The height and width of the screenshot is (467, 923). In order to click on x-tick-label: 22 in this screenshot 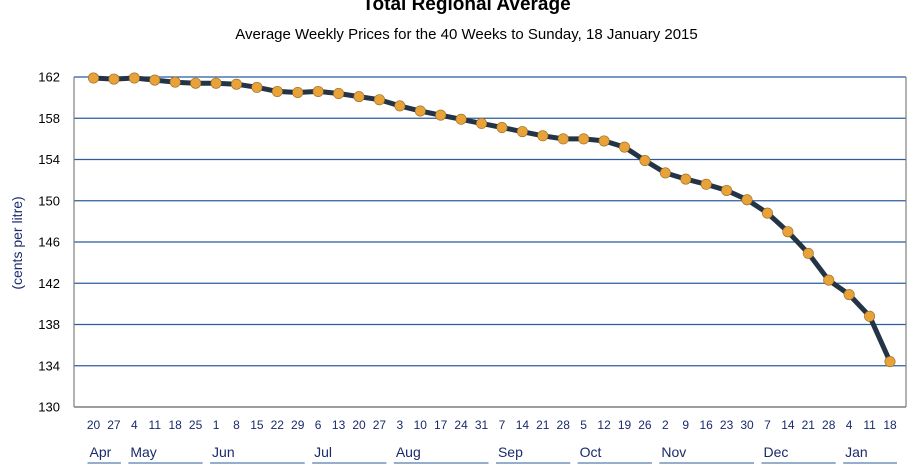, I will do `click(278, 425)`.